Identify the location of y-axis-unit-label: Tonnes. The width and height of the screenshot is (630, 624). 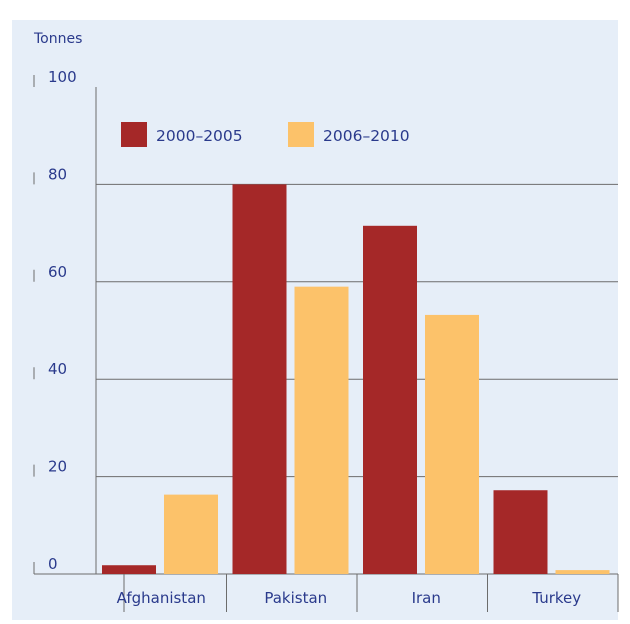
(57, 39).